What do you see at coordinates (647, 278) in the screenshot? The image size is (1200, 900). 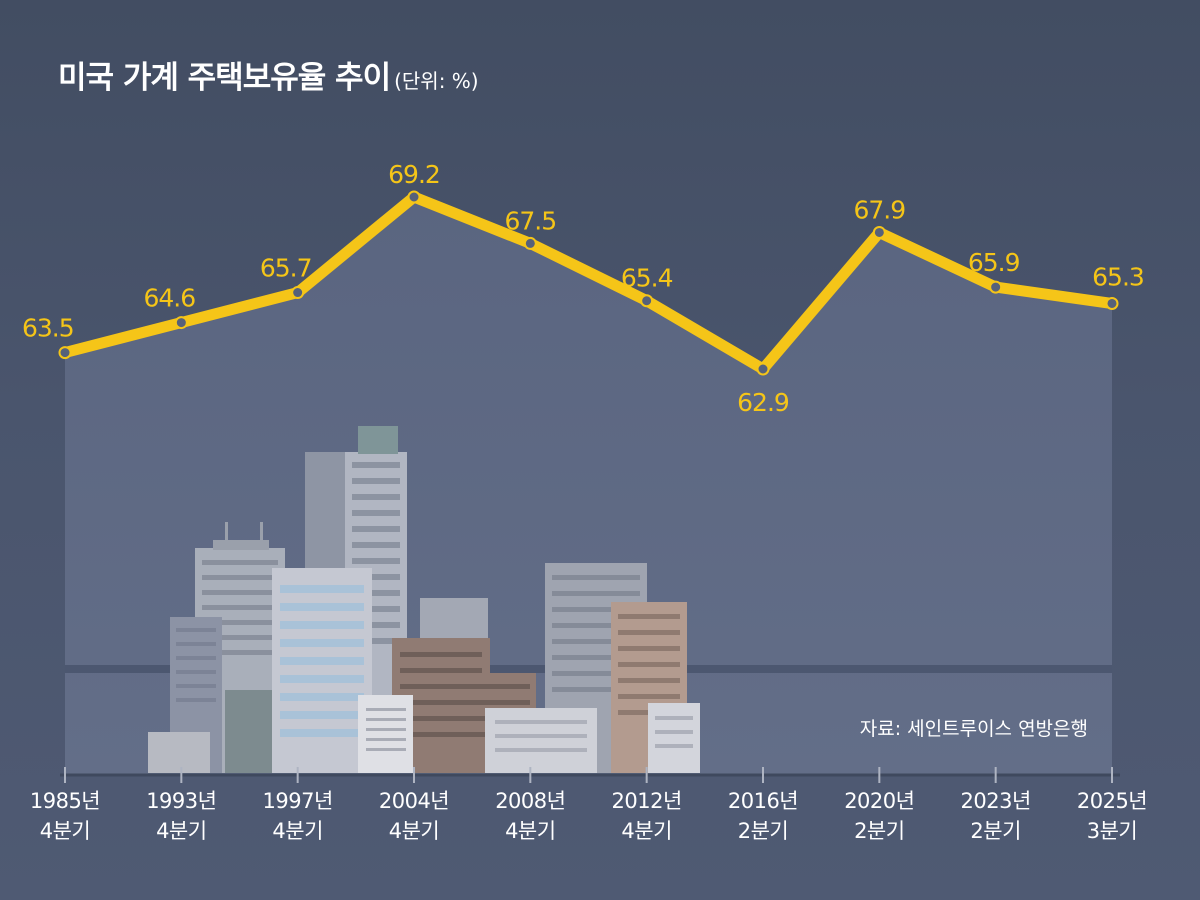 I see `data-label: 65.4` at bounding box center [647, 278].